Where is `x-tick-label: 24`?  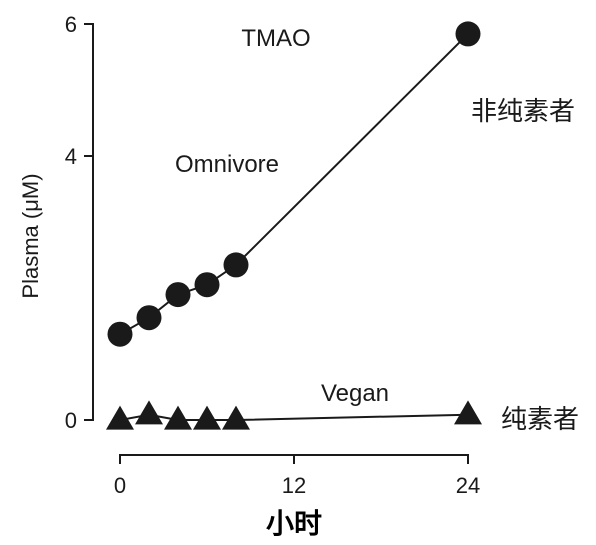 x-tick-label: 24 is located at coordinates (468, 485).